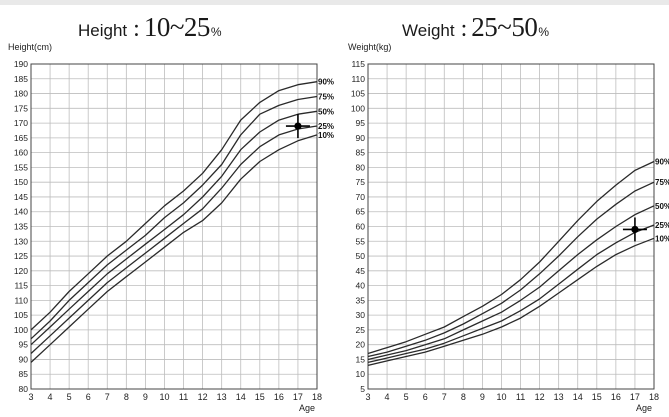 This screenshot has width=669, height=417. What do you see at coordinates (21, 79) in the screenshot?
I see `y-tick-label: 185` at bounding box center [21, 79].